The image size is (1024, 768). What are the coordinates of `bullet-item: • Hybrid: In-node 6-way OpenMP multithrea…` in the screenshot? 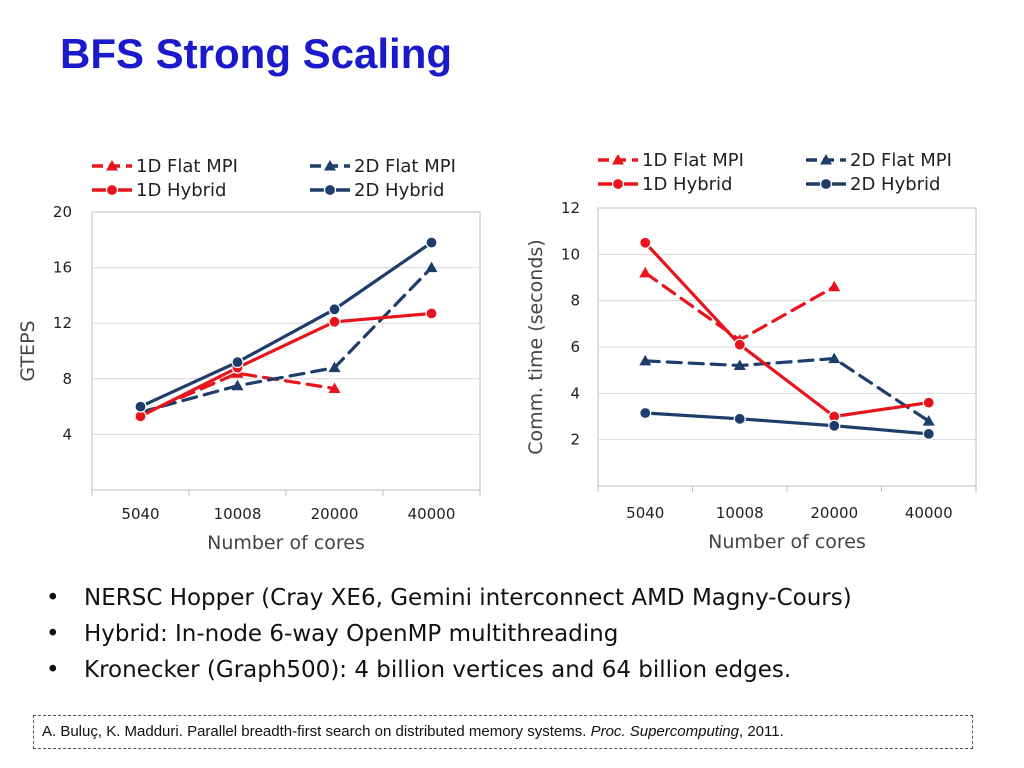 It's located at (448, 634).